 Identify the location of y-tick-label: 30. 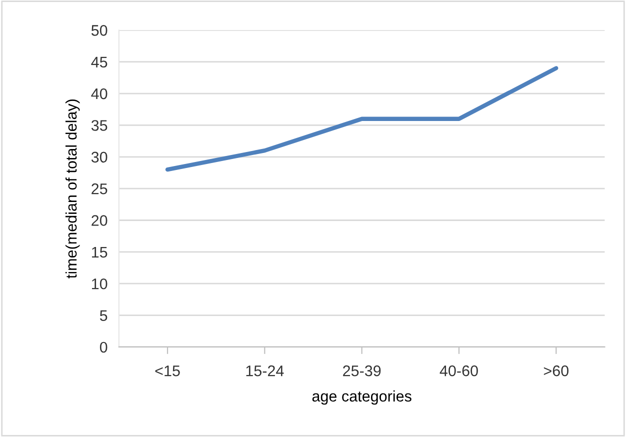
(99, 157).